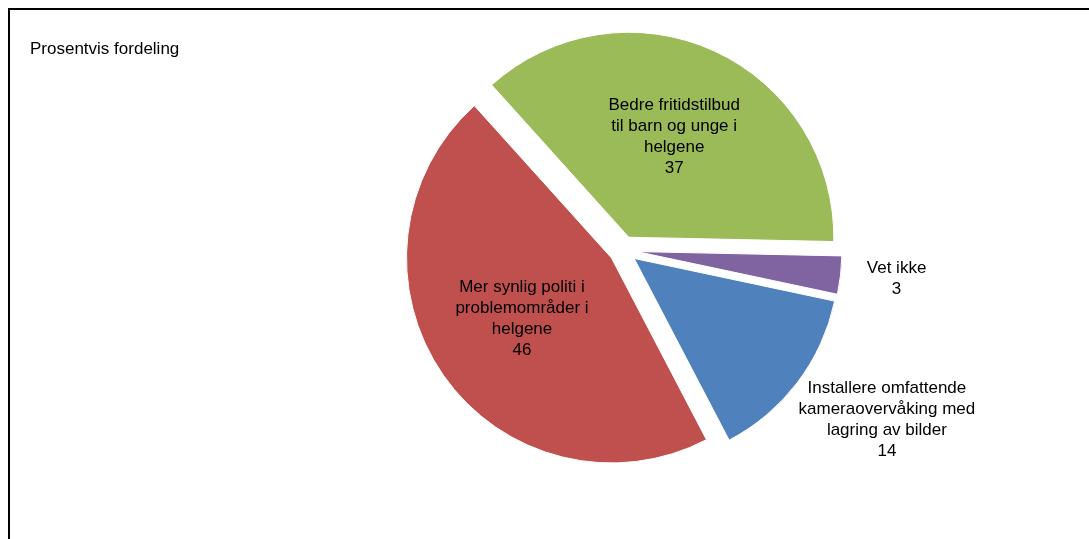 The width and height of the screenshot is (1089, 539). Describe the element at coordinates (887, 408) in the screenshot. I see `slice-label: Installere omfattende kameraovervåking med lagring av bilder` at that location.